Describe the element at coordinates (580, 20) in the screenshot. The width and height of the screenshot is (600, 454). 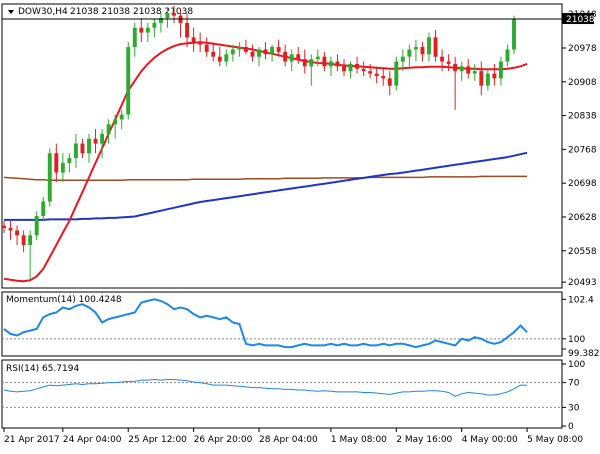
I see `svg-text: 21038` at that location.